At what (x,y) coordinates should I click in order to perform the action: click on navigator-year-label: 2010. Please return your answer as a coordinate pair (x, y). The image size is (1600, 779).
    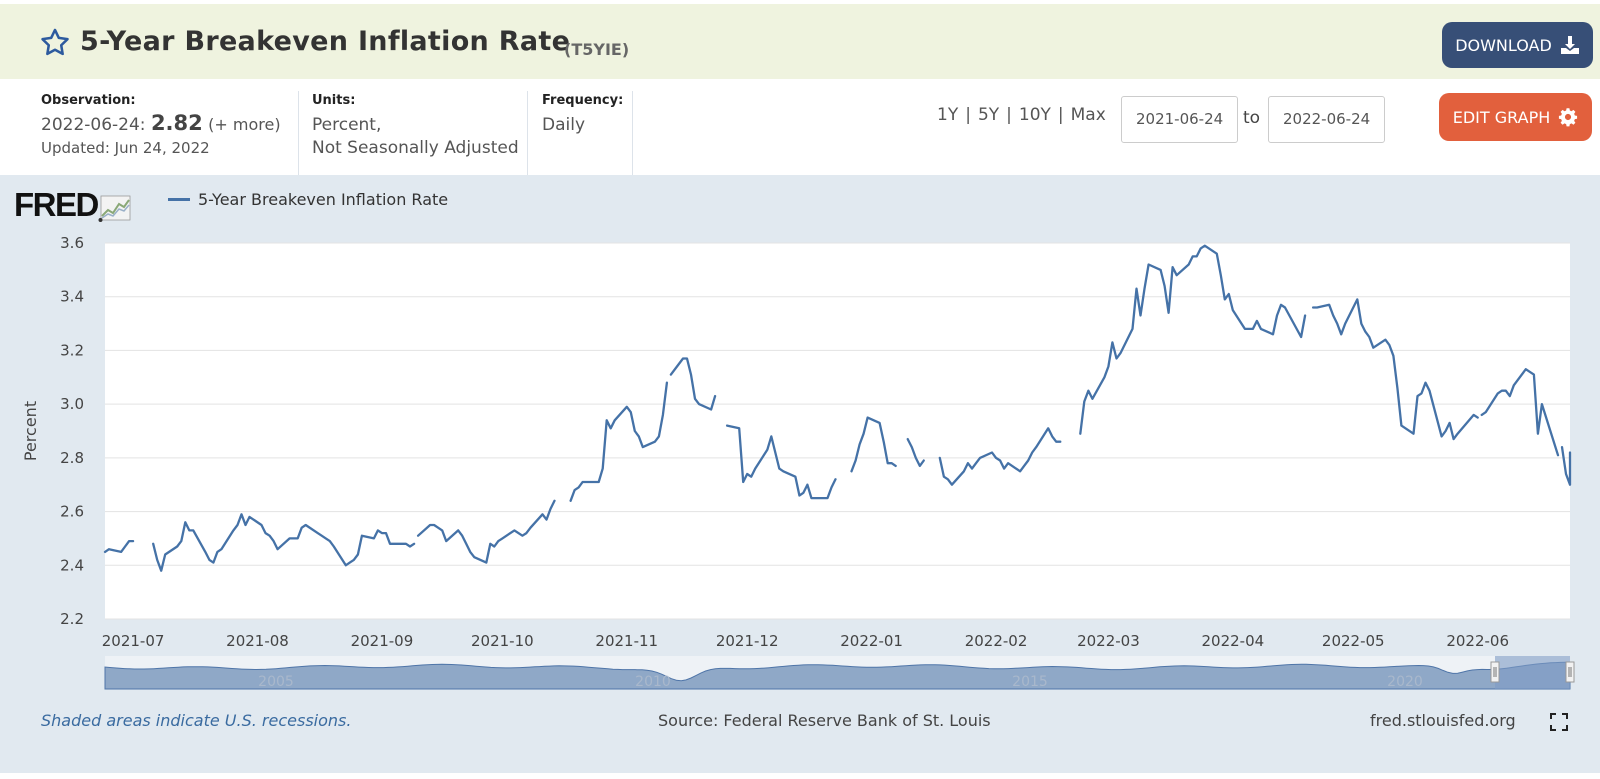
    Looking at the image, I should click on (653, 682).